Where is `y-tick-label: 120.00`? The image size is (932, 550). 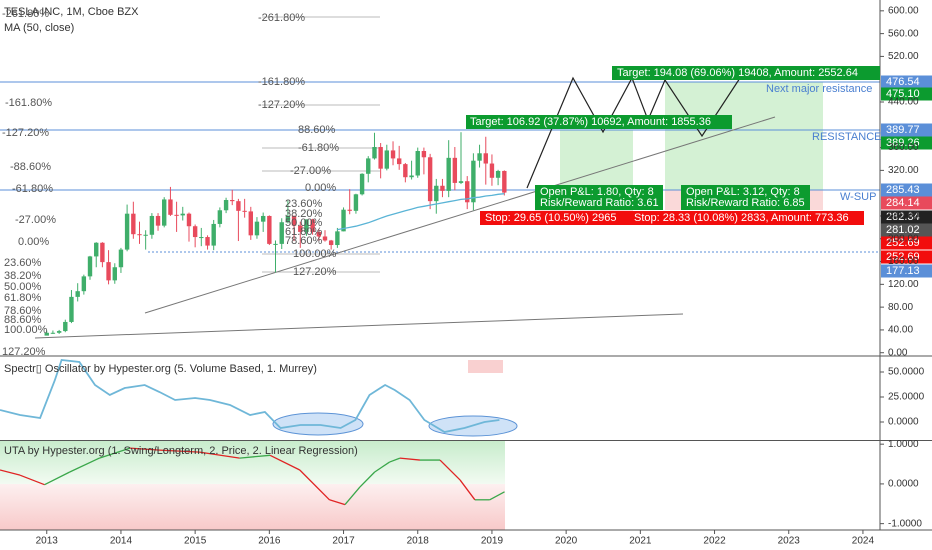 y-tick-label: 120.00 is located at coordinates (903, 284).